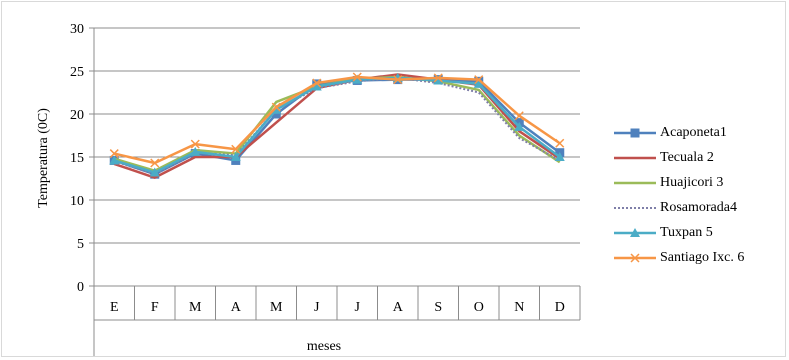  I want to click on y-tick-label: 20, so click(77, 115).